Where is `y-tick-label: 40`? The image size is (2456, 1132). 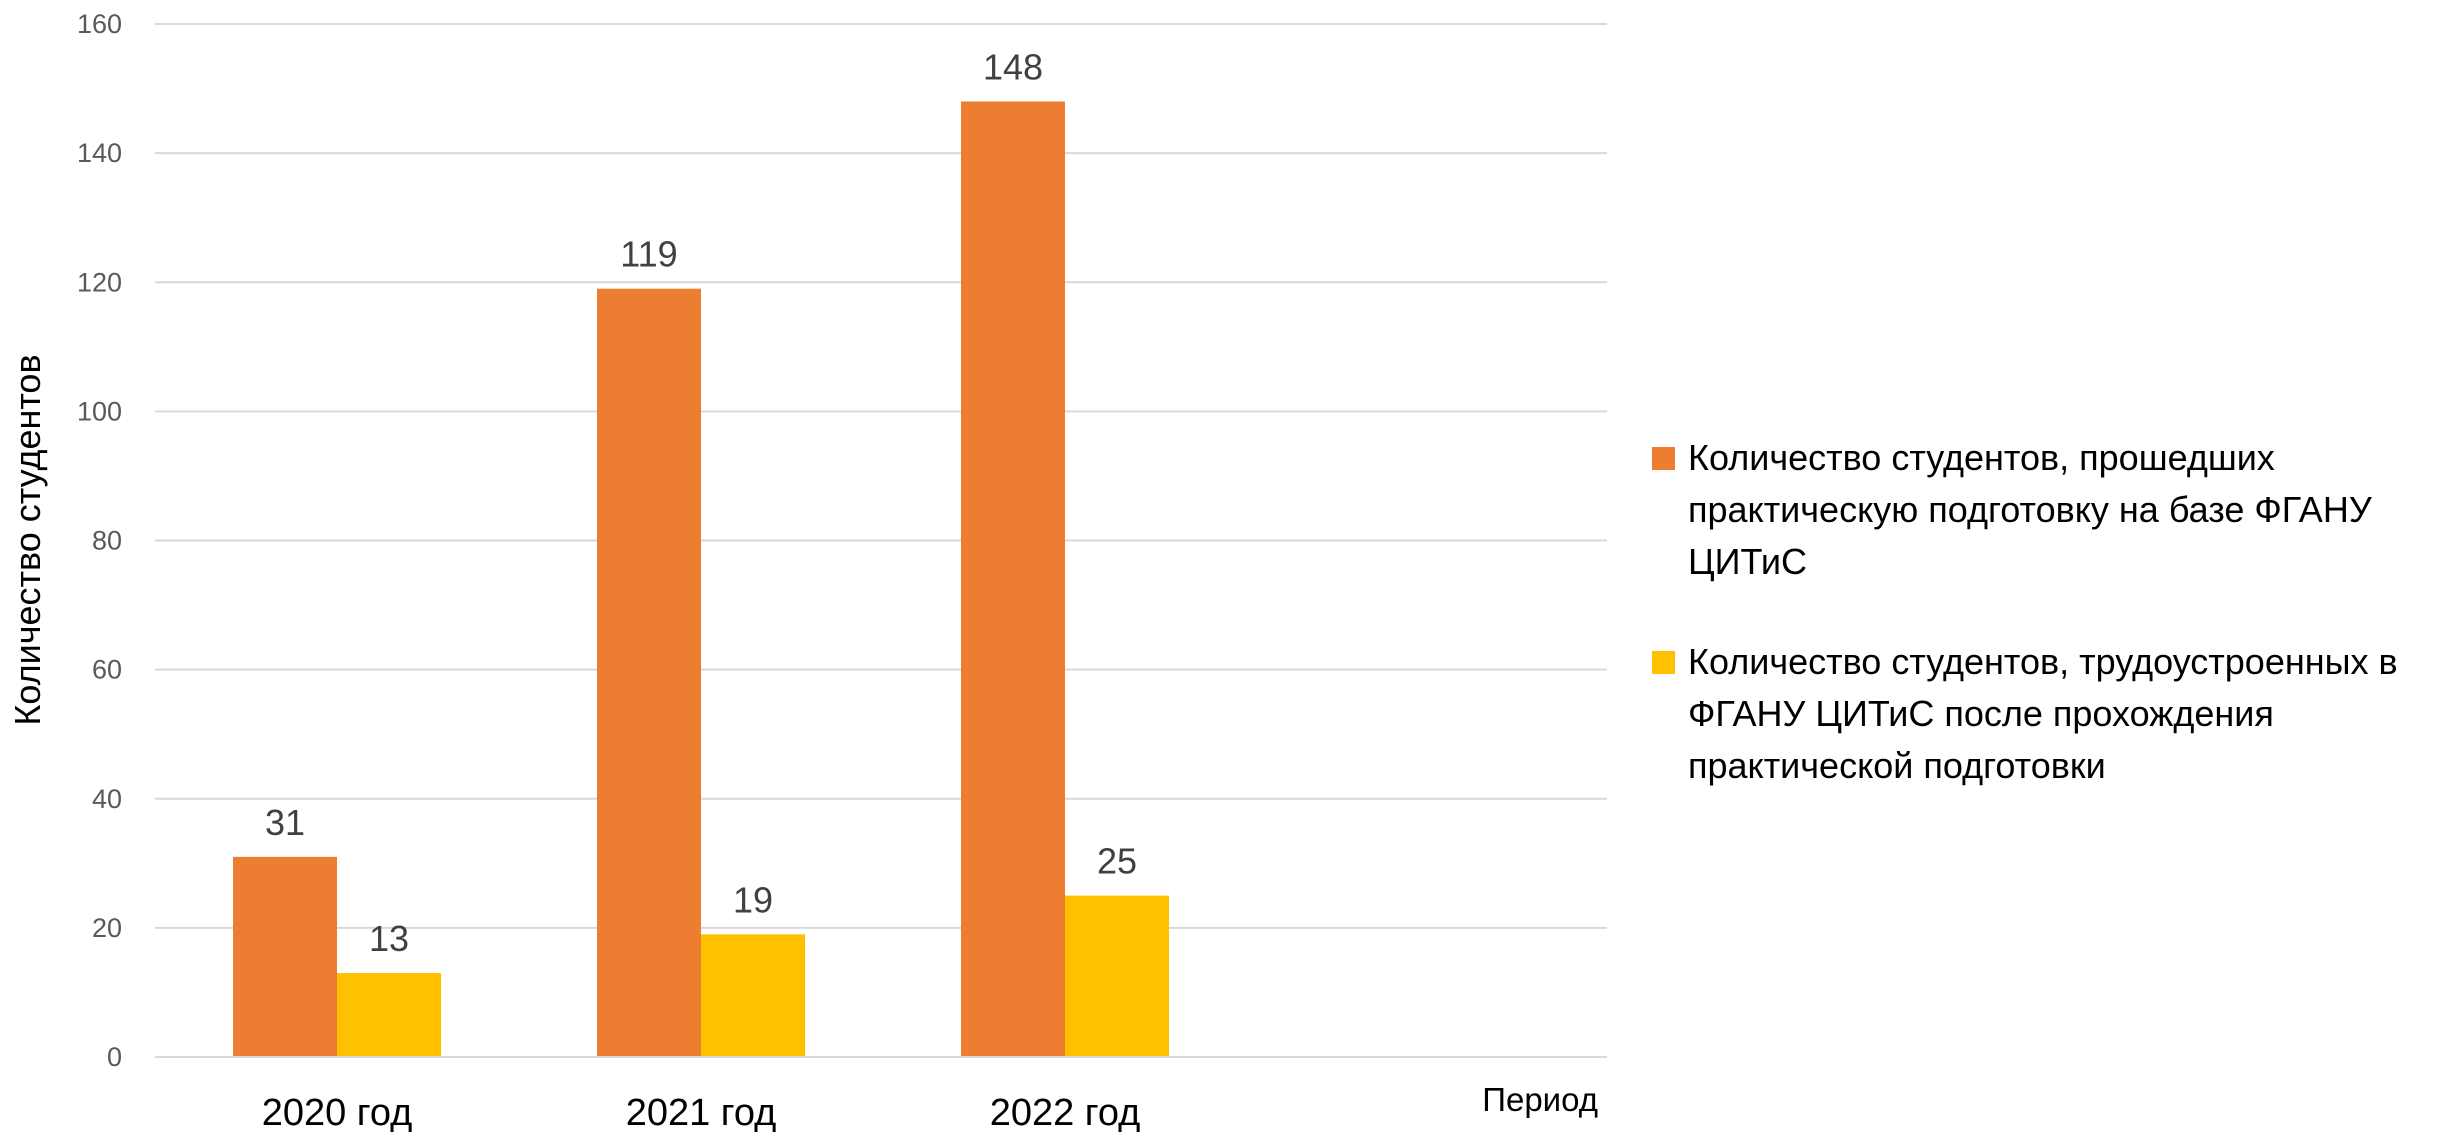
y-tick-label: 40 is located at coordinates (107, 799).